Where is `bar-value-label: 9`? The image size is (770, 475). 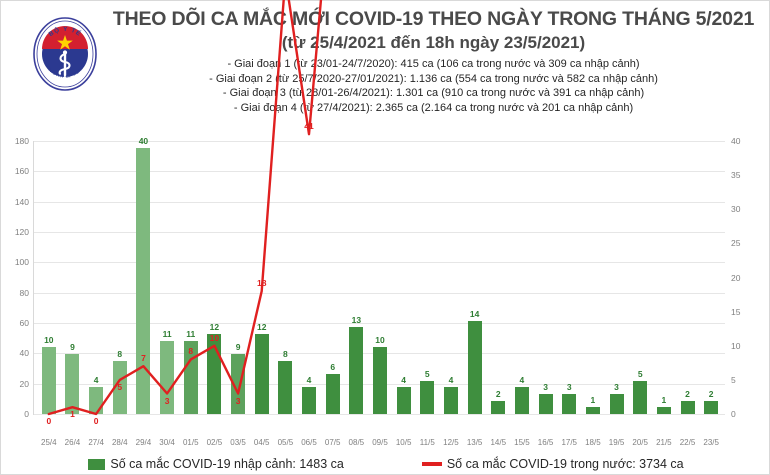 bar-value-label: 9 is located at coordinates (72, 347).